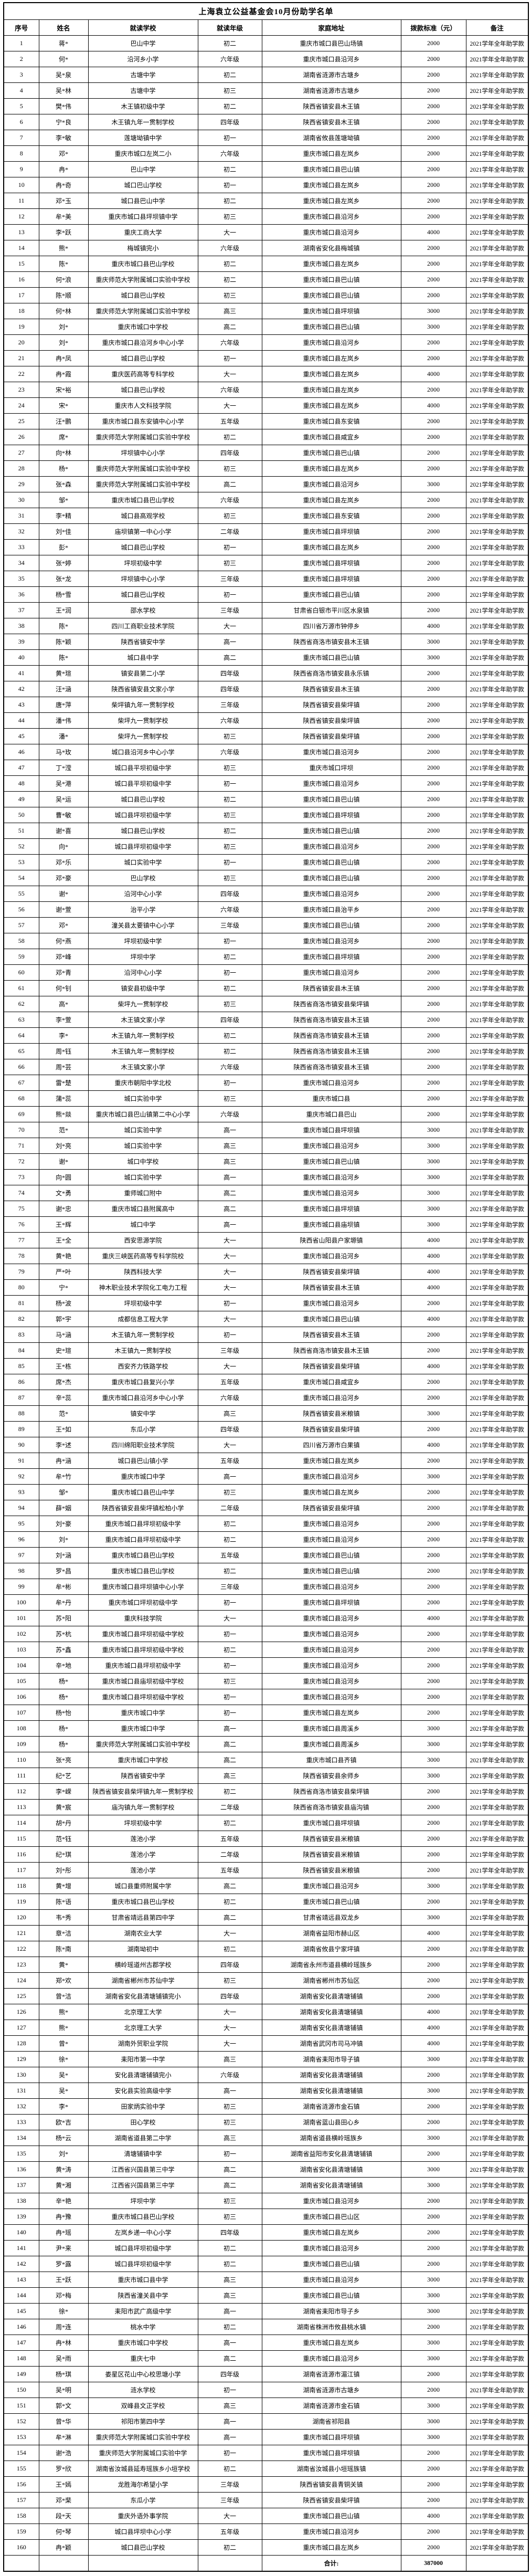 The height and width of the screenshot is (2576, 531). I want to click on cell-school: 重庆师范大学附属城口实验中学, so click(143, 2453).